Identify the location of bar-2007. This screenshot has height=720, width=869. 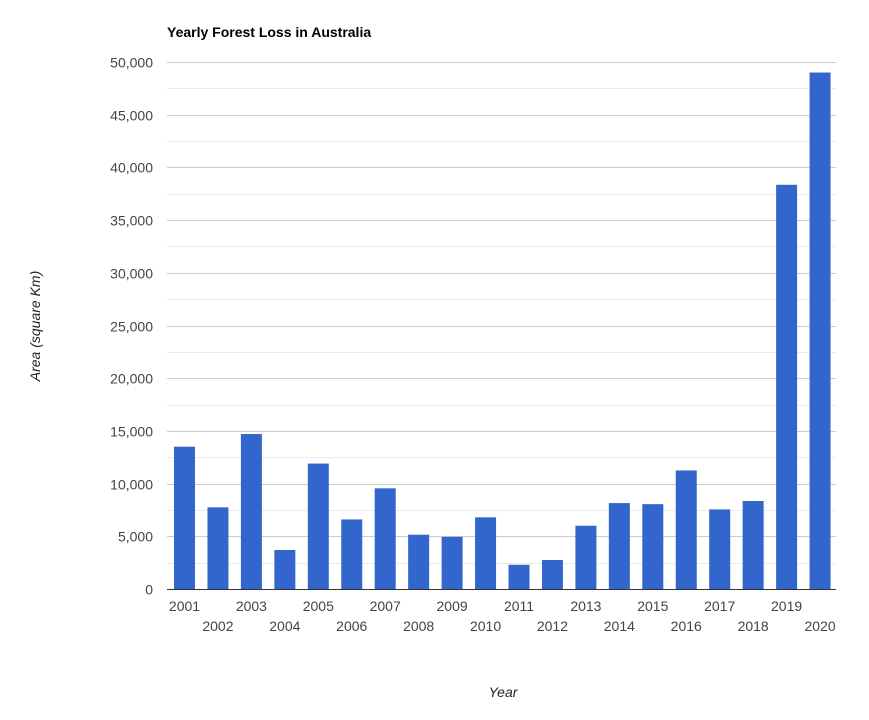
(385, 538).